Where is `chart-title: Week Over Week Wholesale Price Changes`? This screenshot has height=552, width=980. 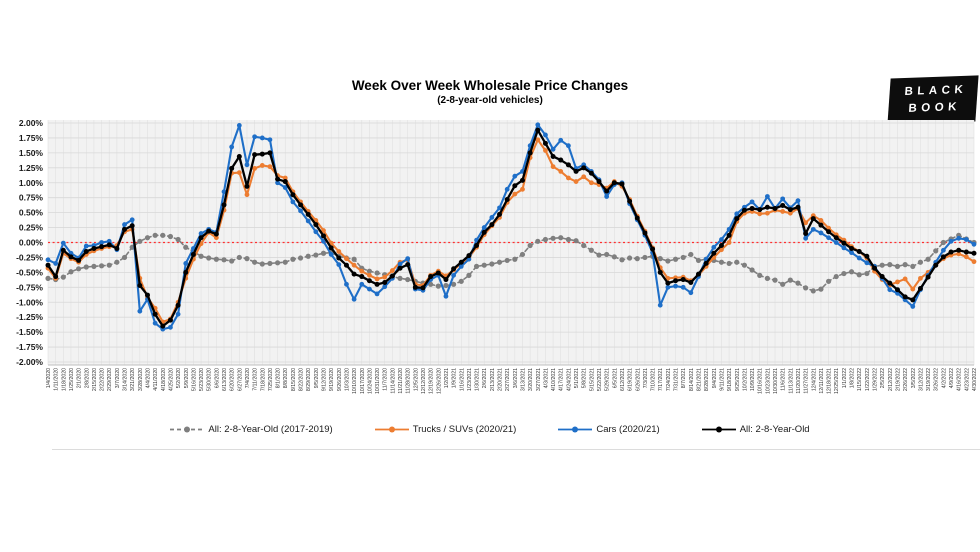
chart-title: Week Over Week Wholesale Price Changes is located at coordinates (490, 85).